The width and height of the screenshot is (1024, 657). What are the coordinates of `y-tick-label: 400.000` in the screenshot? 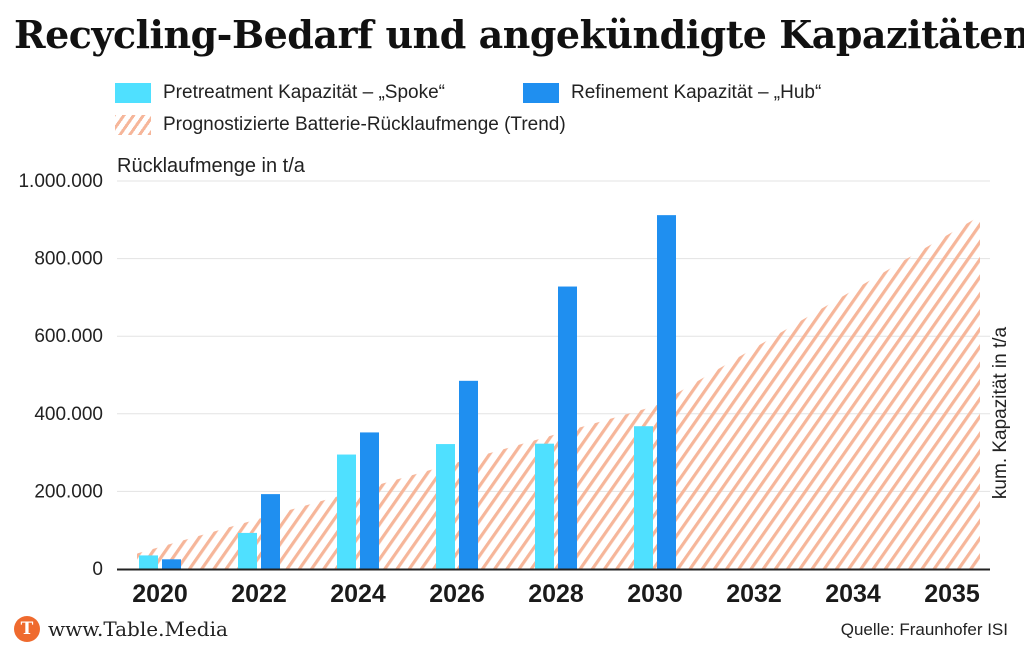 It's located at (68, 414).